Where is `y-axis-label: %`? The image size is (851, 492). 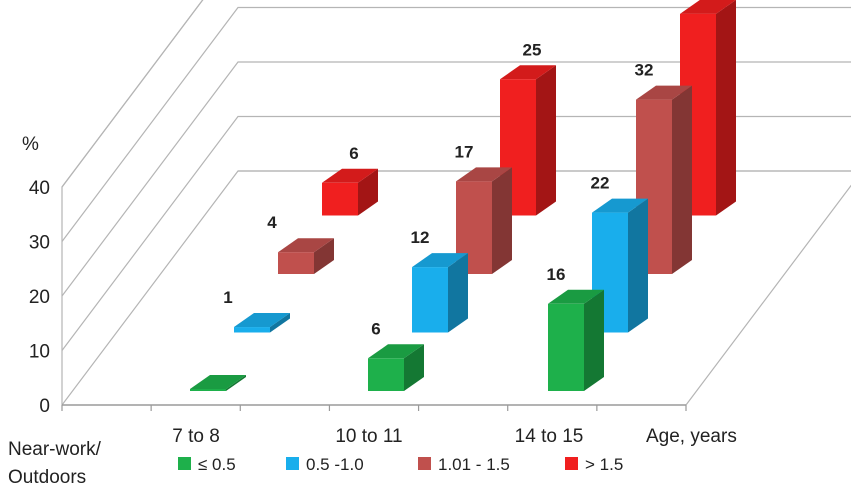
y-axis-label: % is located at coordinates (30, 144).